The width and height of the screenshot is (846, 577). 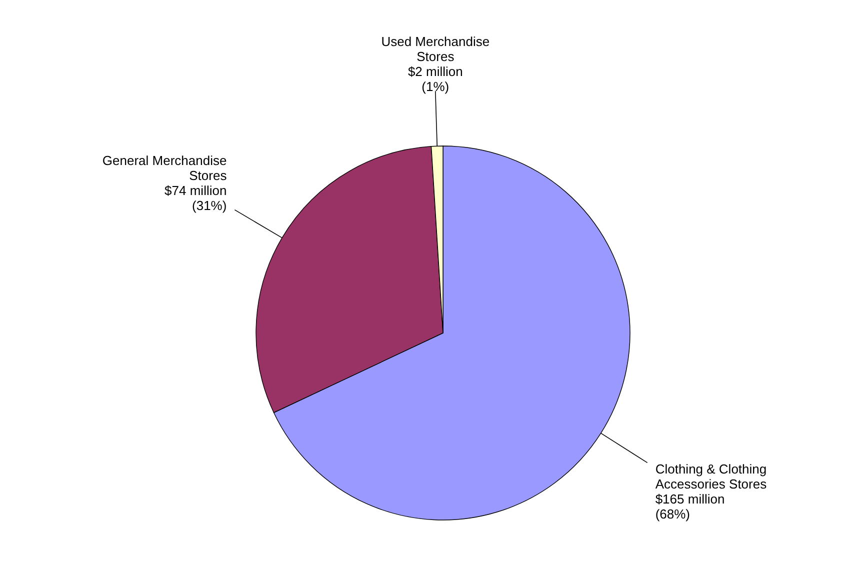 What do you see at coordinates (711, 477) in the screenshot?
I see `slice-label: Clothing & Clothing Accessories Stores` at bounding box center [711, 477].